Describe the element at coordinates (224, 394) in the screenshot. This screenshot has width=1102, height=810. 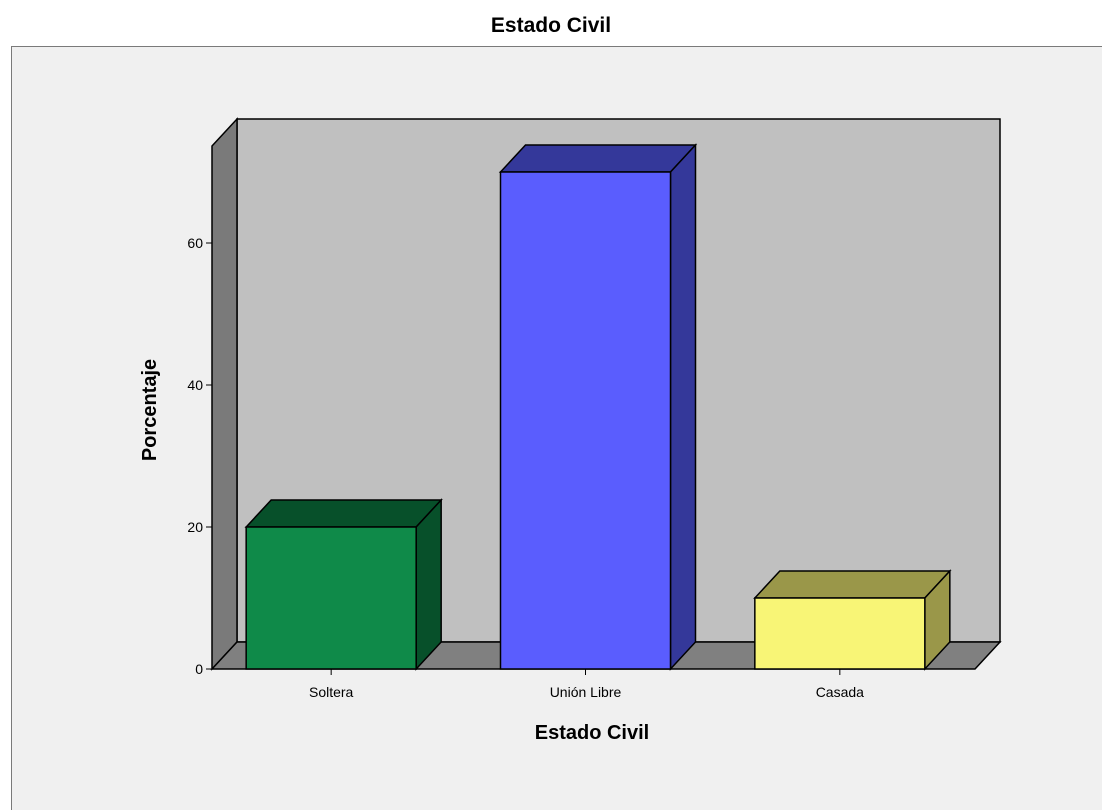
I see `left-wall` at that location.